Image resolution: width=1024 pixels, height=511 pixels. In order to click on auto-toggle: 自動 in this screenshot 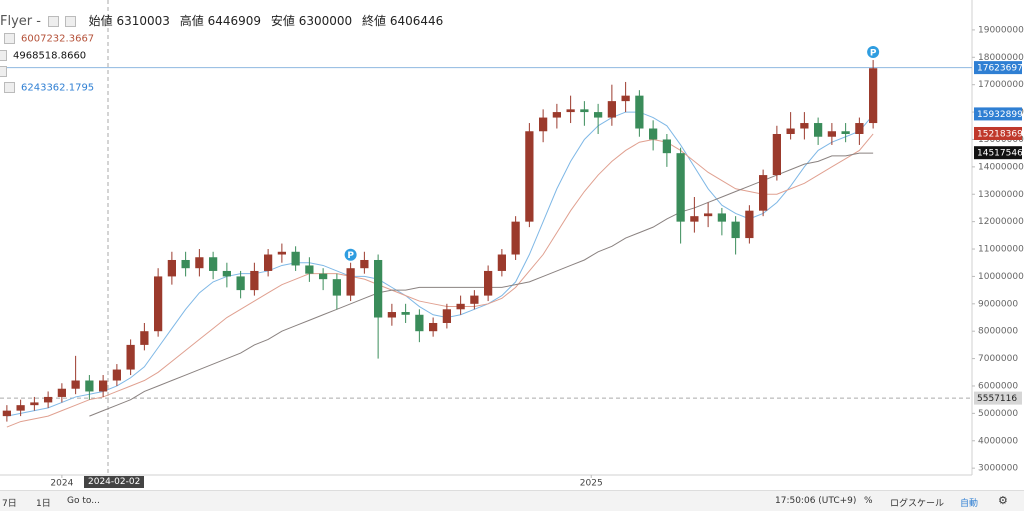, I will do `click(969, 504)`.